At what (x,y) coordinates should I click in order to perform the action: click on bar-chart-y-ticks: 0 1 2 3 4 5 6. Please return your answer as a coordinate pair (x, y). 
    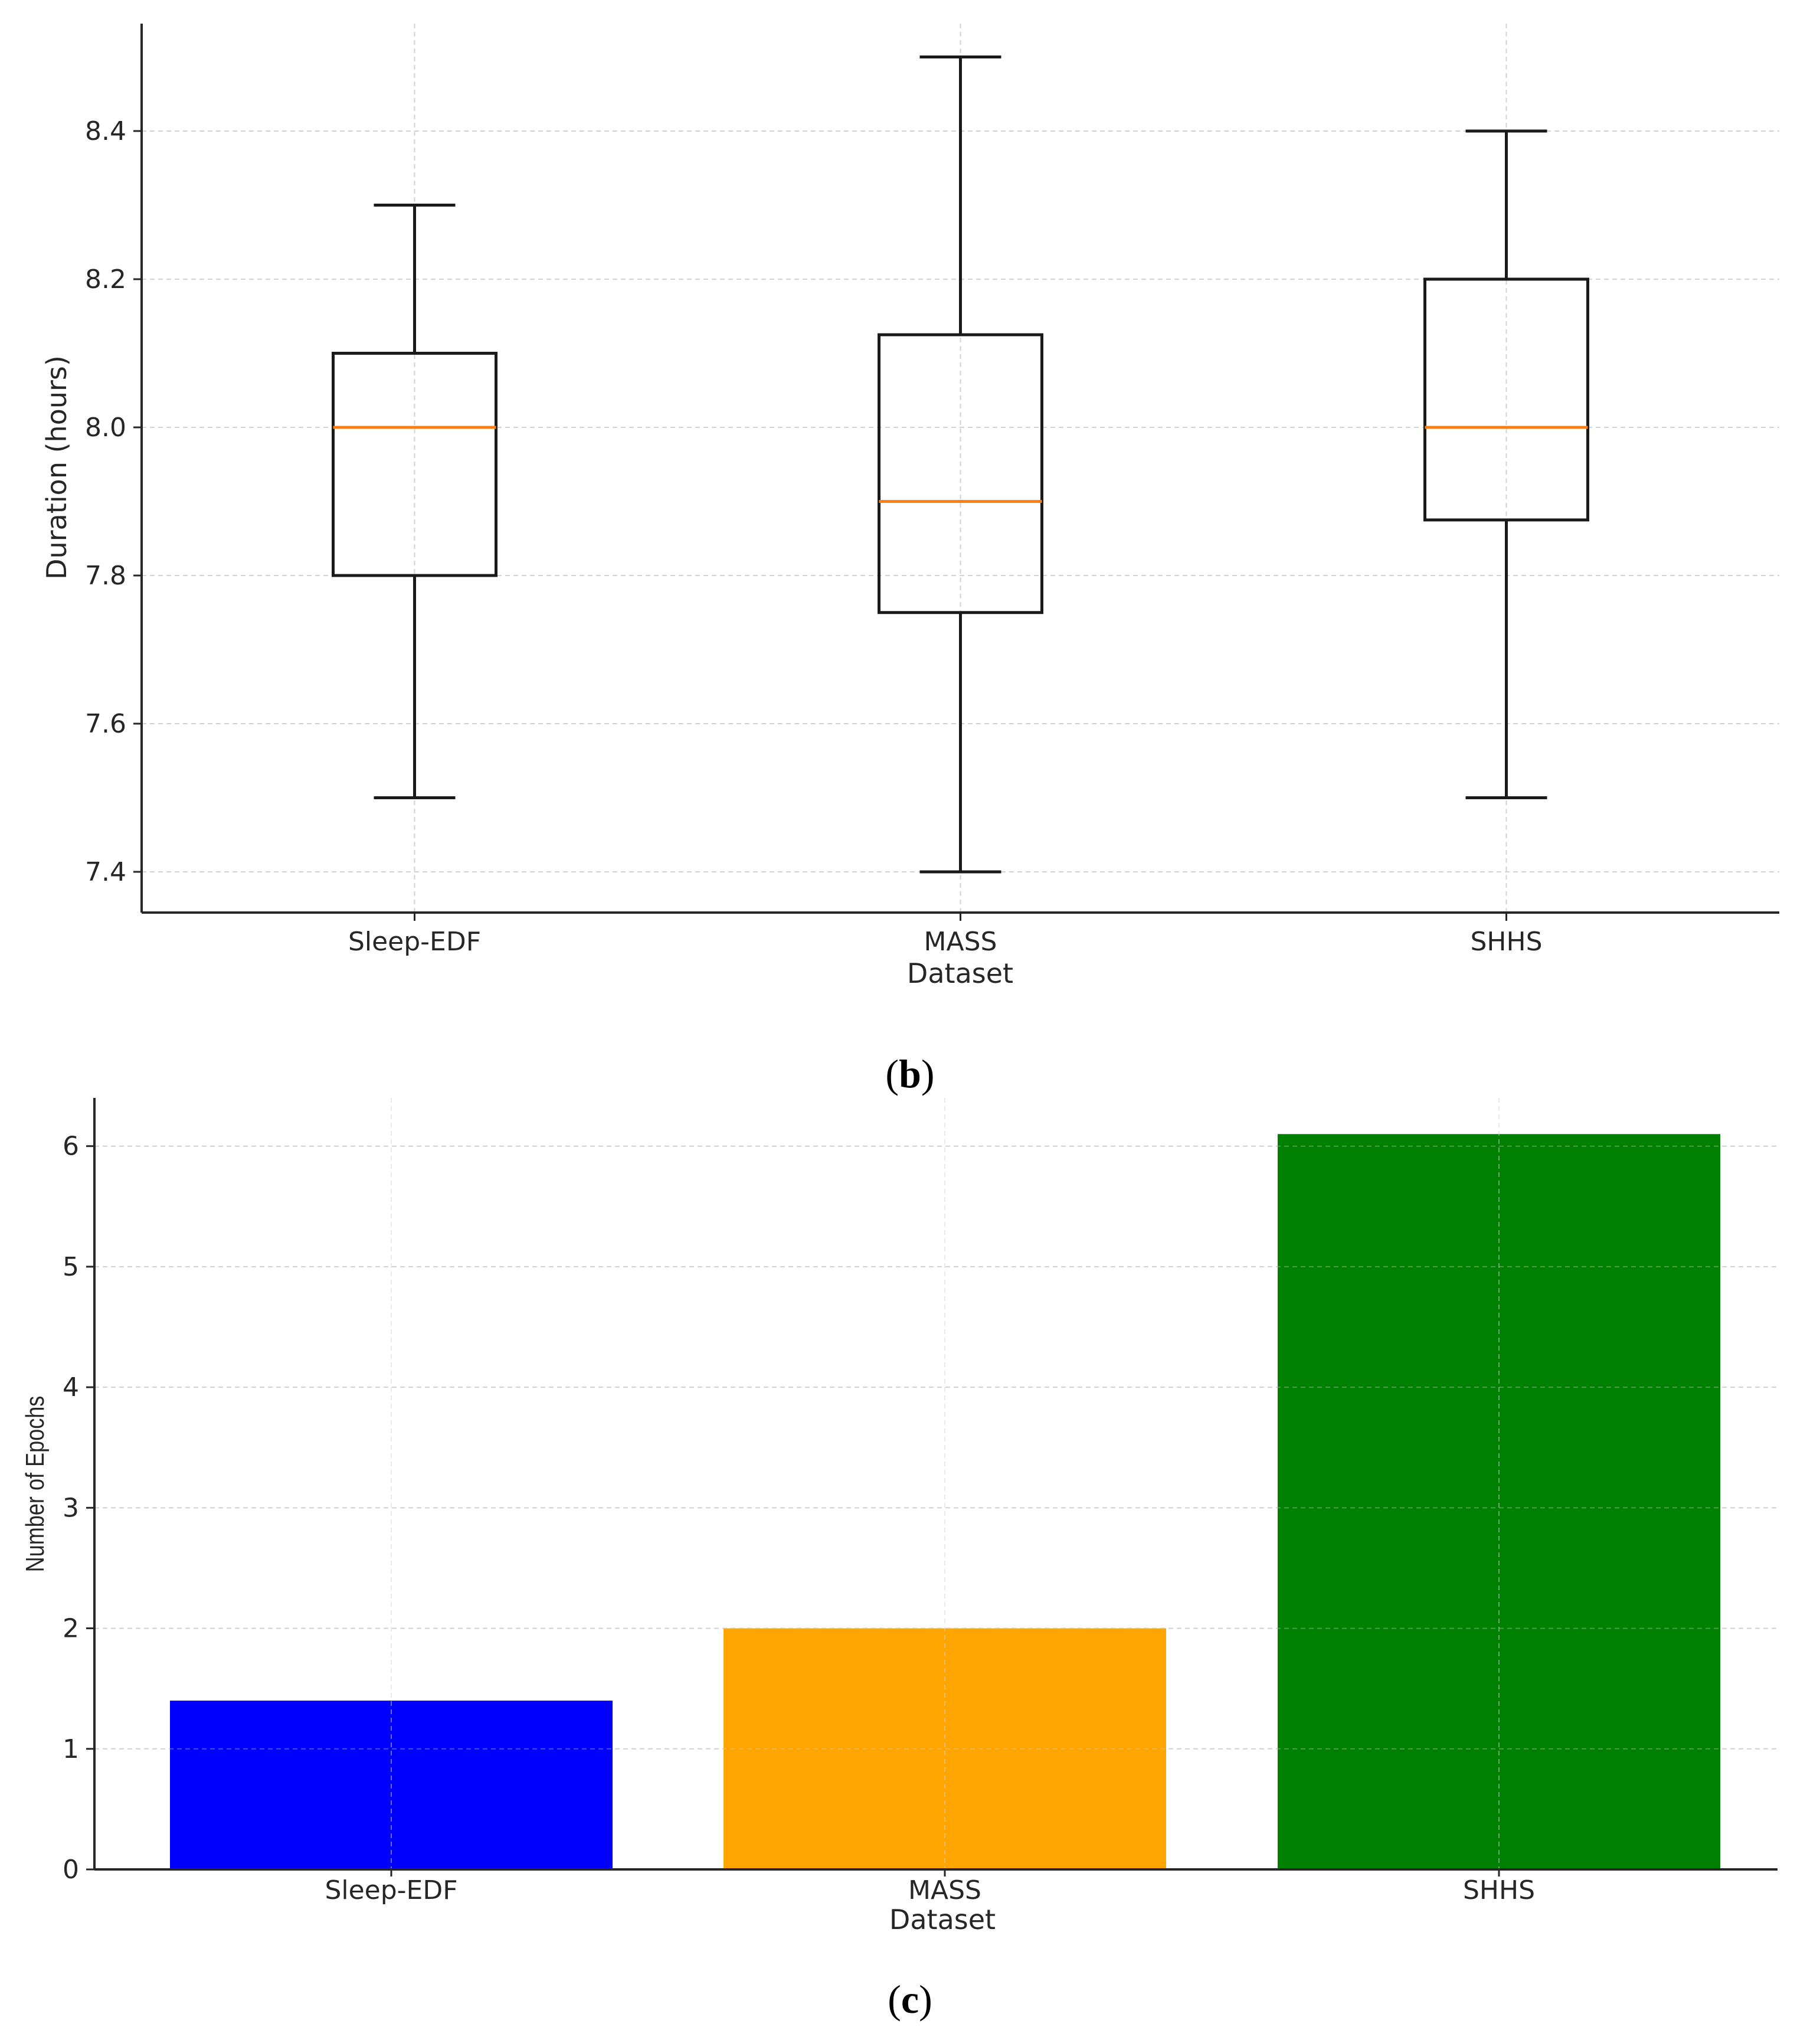
    Looking at the image, I should click on (78, 1508).